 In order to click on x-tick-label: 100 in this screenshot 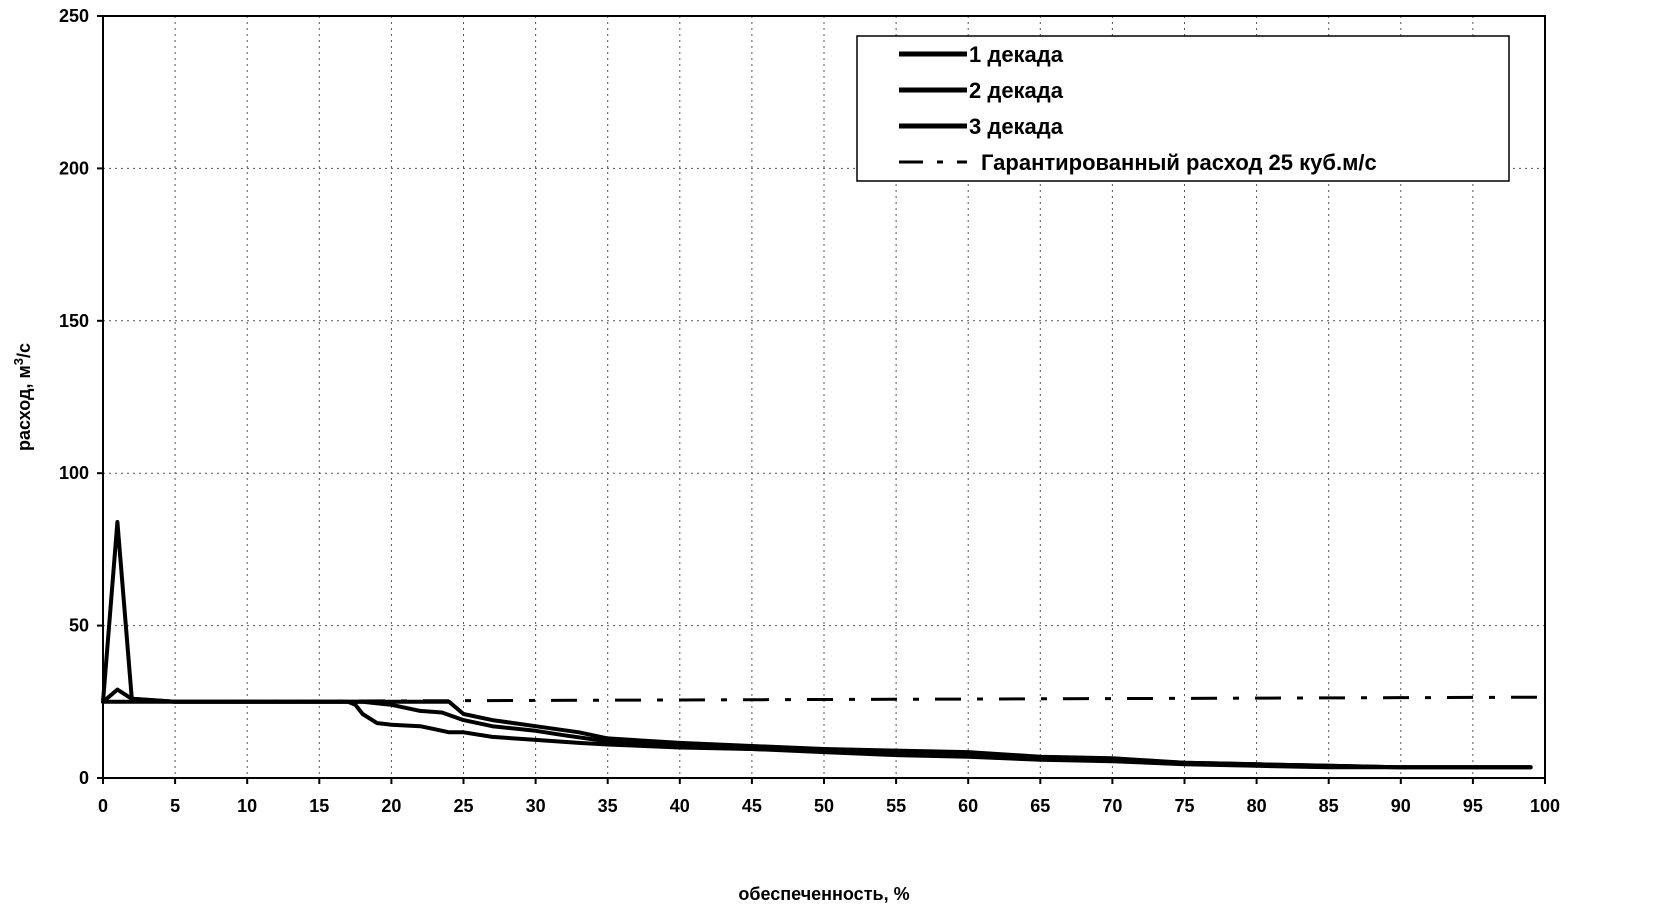, I will do `click(1545, 806)`.